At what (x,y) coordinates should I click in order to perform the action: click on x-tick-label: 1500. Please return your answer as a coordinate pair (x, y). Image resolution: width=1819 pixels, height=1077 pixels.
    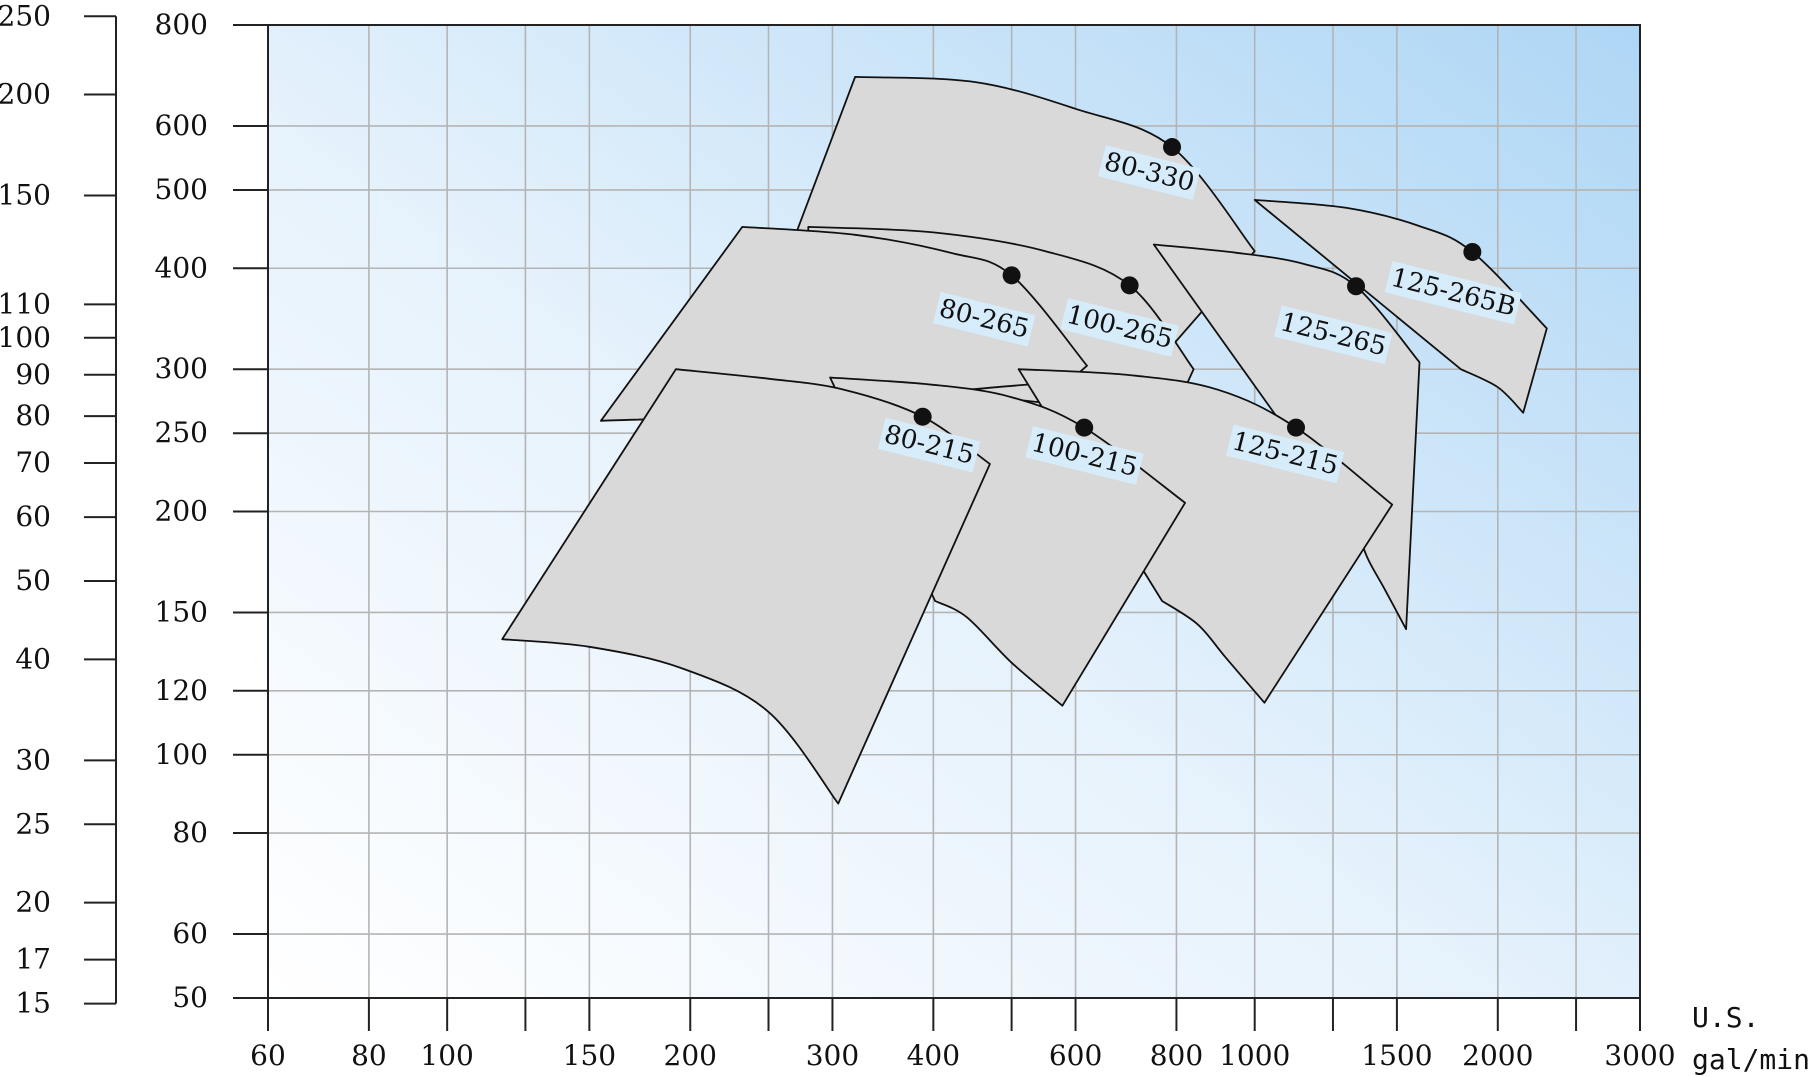
    Looking at the image, I should click on (1396, 1055).